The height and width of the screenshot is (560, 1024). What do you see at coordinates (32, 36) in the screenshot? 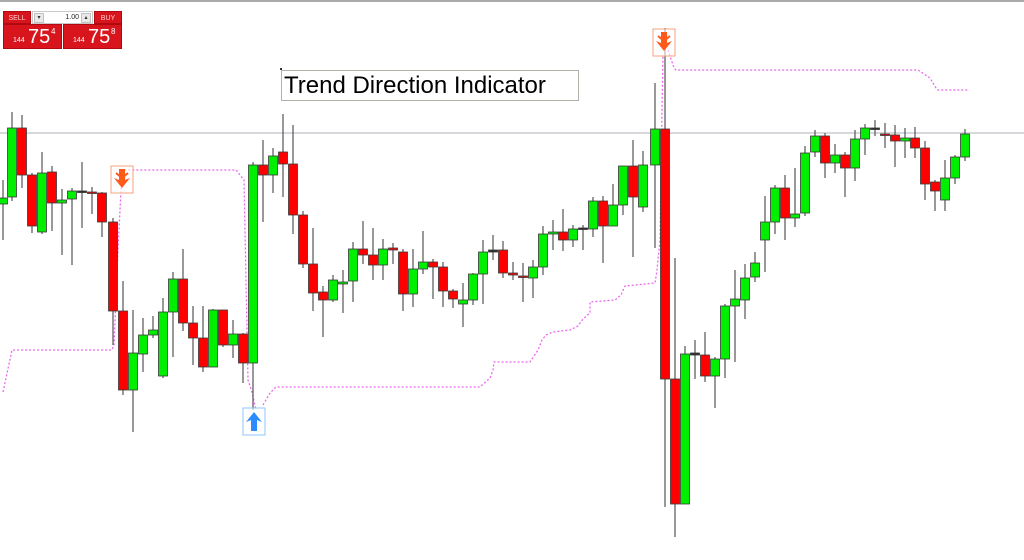
I see `sell-price-button: 144 75 4` at bounding box center [32, 36].